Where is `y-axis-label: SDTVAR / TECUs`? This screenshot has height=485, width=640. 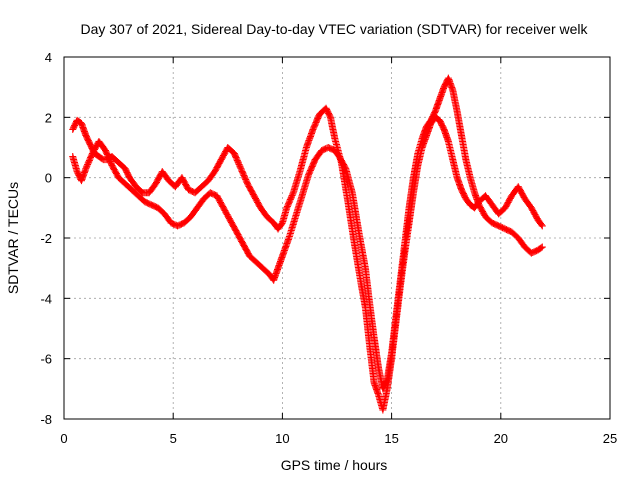 y-axis-label: SDTVAR / TECUs is located at coordinates (13, 238).